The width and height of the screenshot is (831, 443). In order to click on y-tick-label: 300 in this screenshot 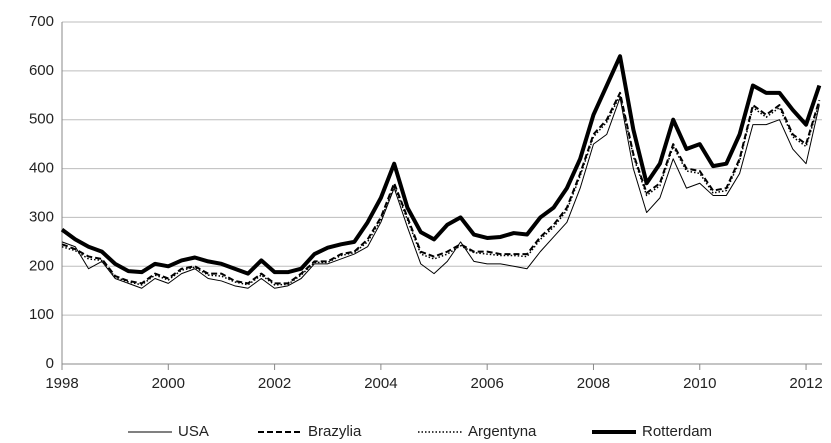, I will do `click(41, 216)`.